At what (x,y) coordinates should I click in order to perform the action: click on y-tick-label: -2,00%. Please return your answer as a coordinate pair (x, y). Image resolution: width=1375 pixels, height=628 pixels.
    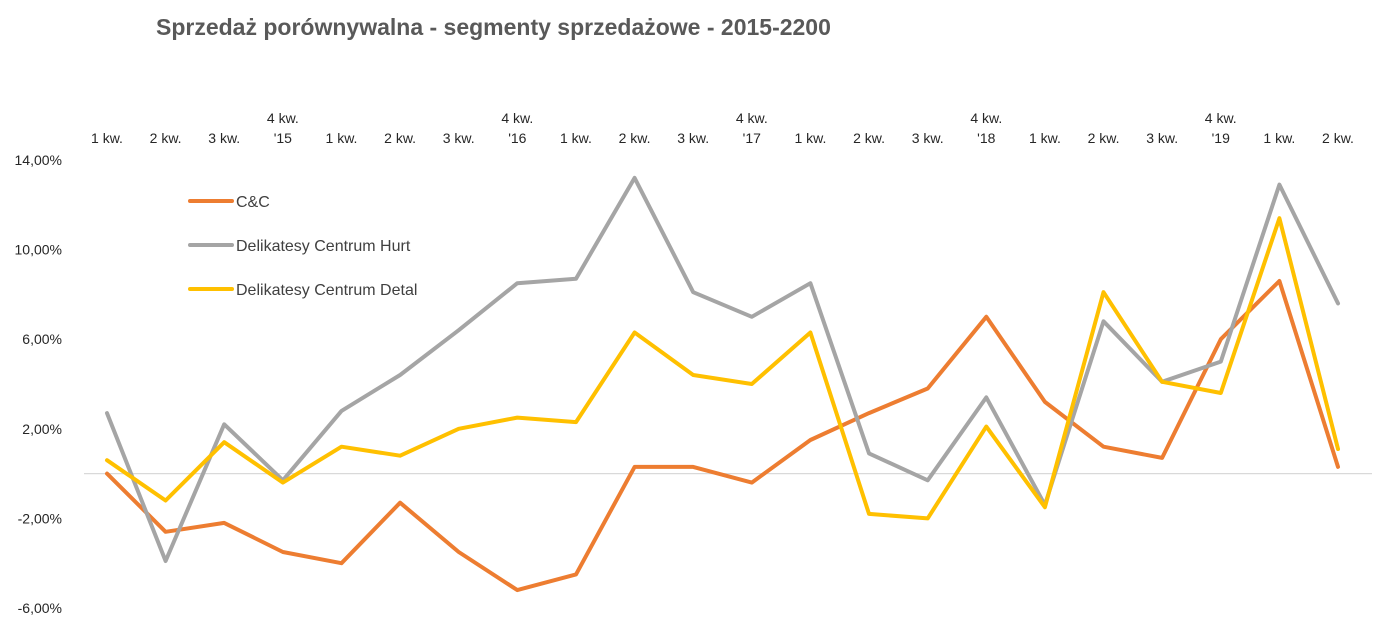
    Looking at the image, I should click on (40, 518).